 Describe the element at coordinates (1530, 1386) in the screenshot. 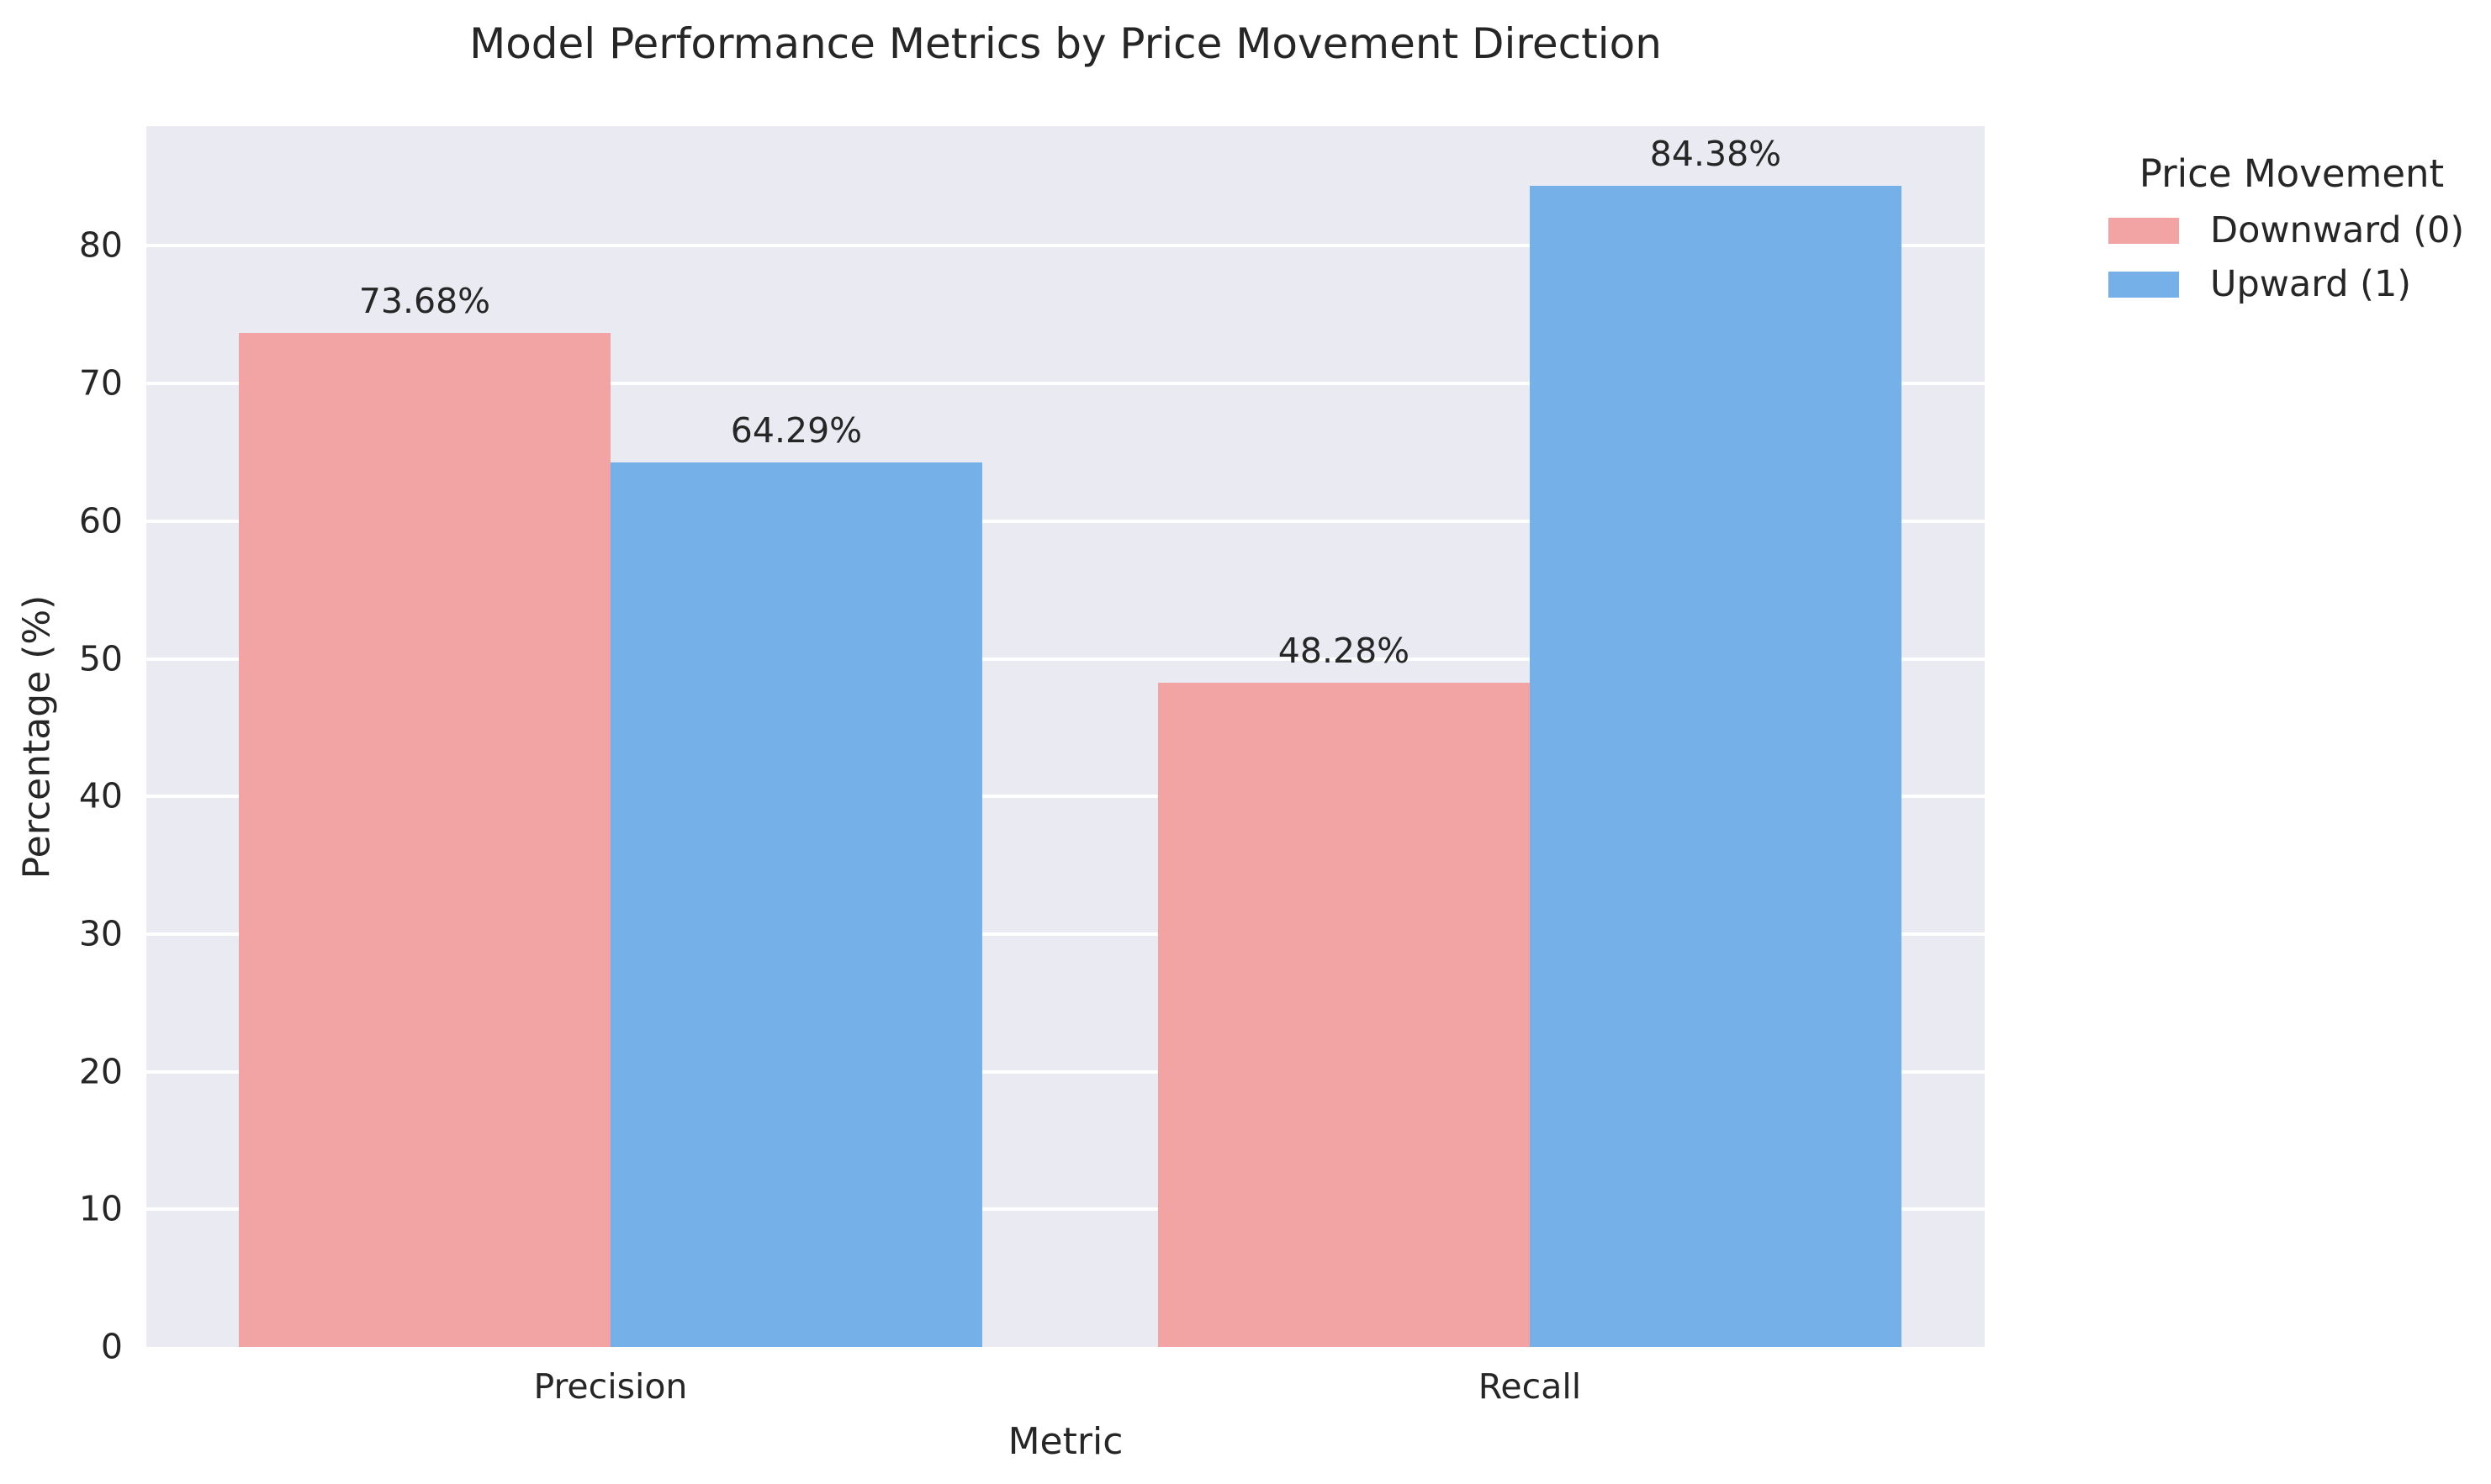

I see `x-tick-label-recall: Recall` at that location.